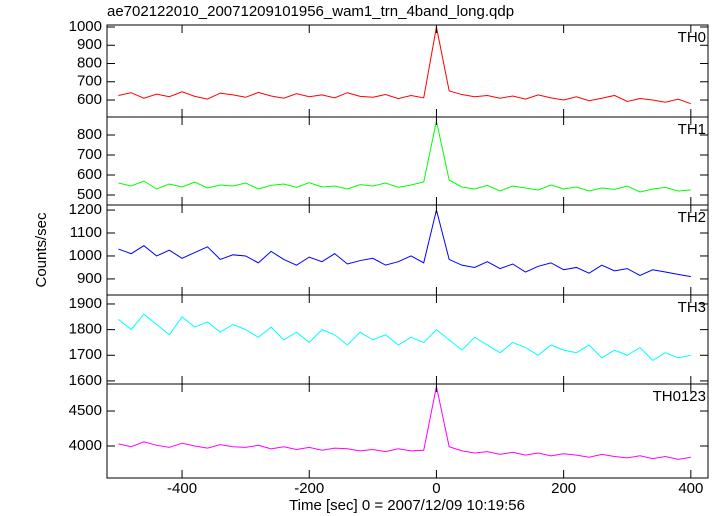 This screenshot has height=516, width=721. Describe the element at coordinates (692, 217) in the screenshot. I see `series-label: TH2` at that location.